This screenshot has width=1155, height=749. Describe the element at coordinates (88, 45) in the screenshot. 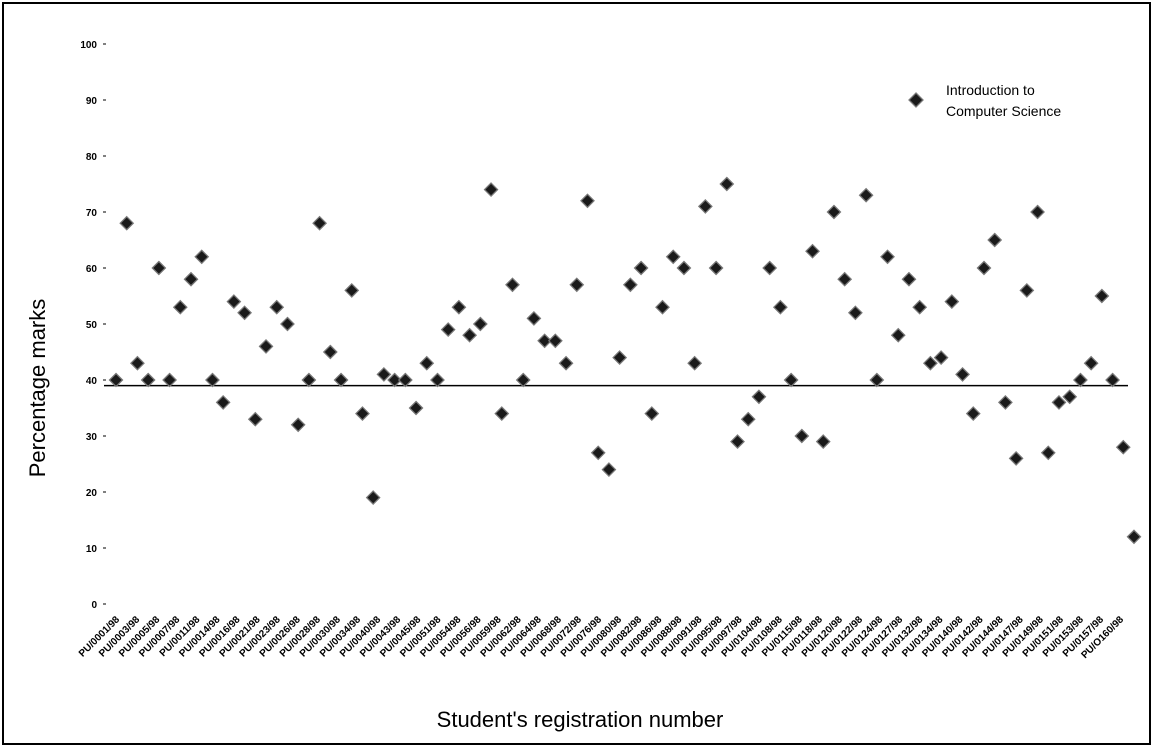

I see `y-tick-label: 100` at that location.